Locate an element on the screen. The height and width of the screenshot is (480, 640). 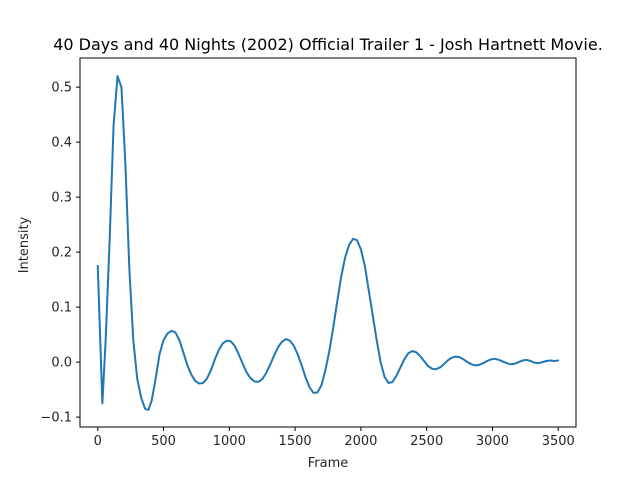
x-tick-label: 3000 is located at coordinates (492, 441).